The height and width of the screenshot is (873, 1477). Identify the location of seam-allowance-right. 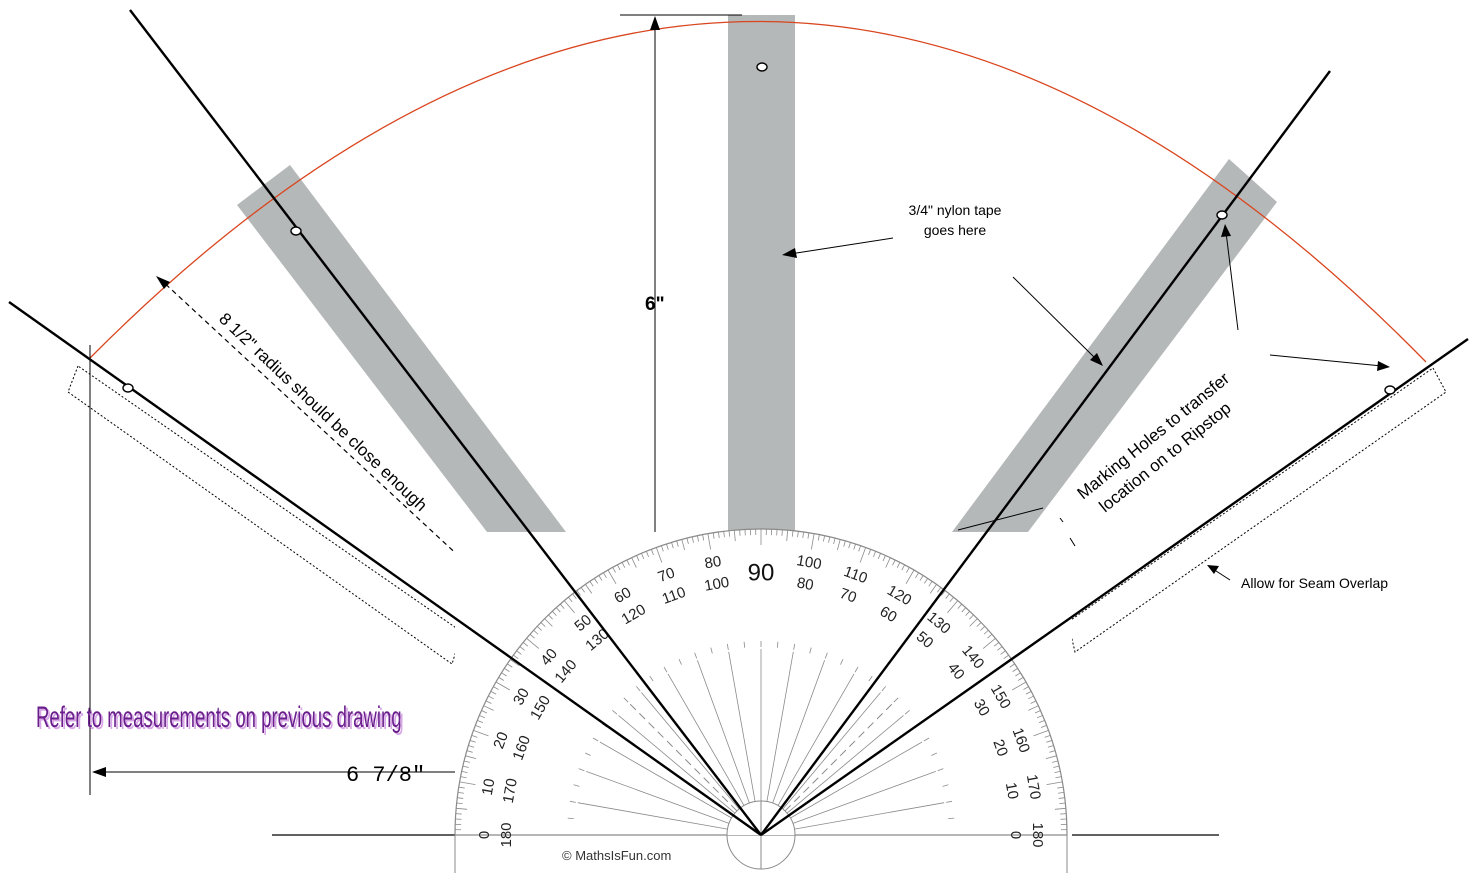
(1257, 510).